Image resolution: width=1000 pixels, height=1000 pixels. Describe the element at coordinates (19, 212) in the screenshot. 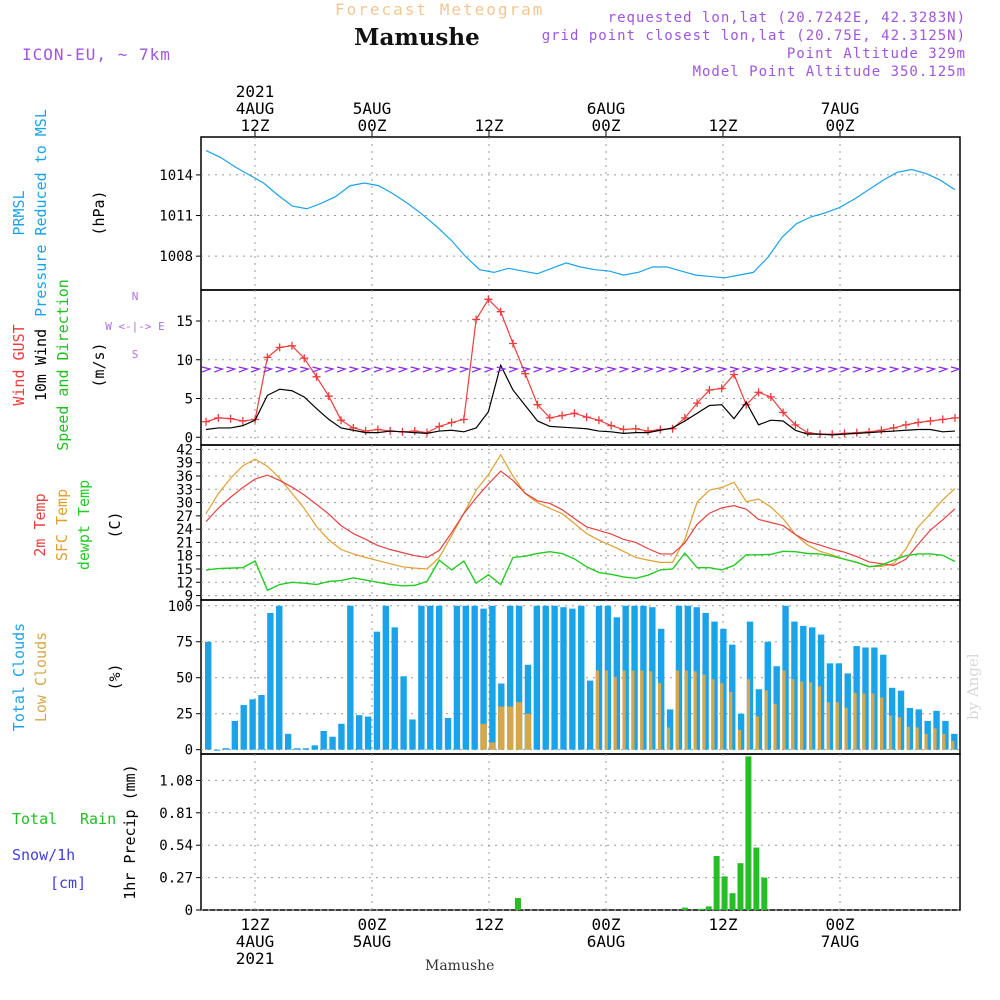

I see `pressure-ylabel-0: PRMSL` at that location.